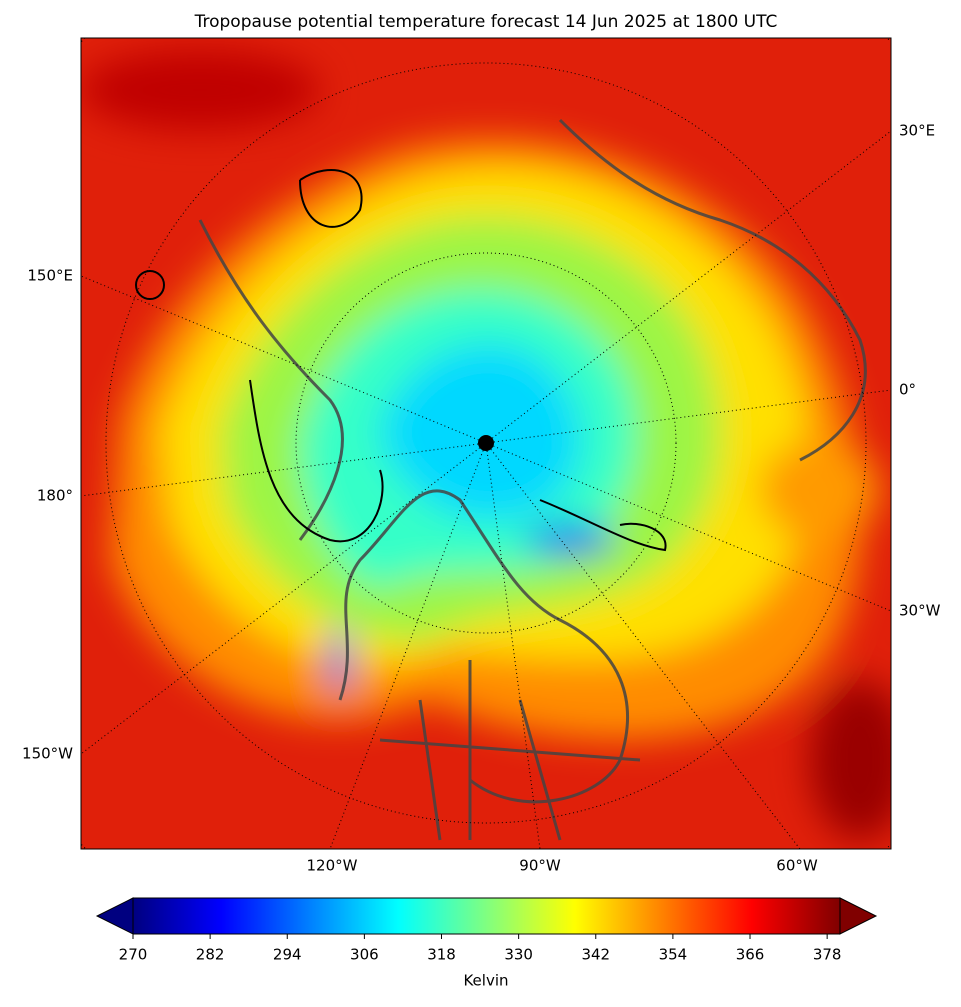 Image resolution: width=961 pixels, height=1007 pixels. I want to click on colorbar-extend-low, so click(114, 916).